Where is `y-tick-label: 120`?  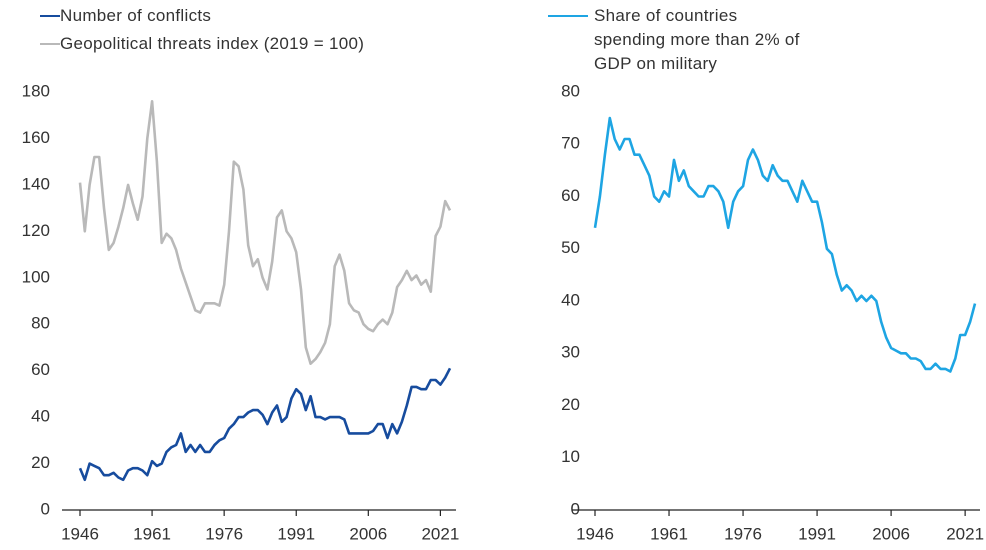
y-tick-label: 120 is located at coordinates (36, 230).